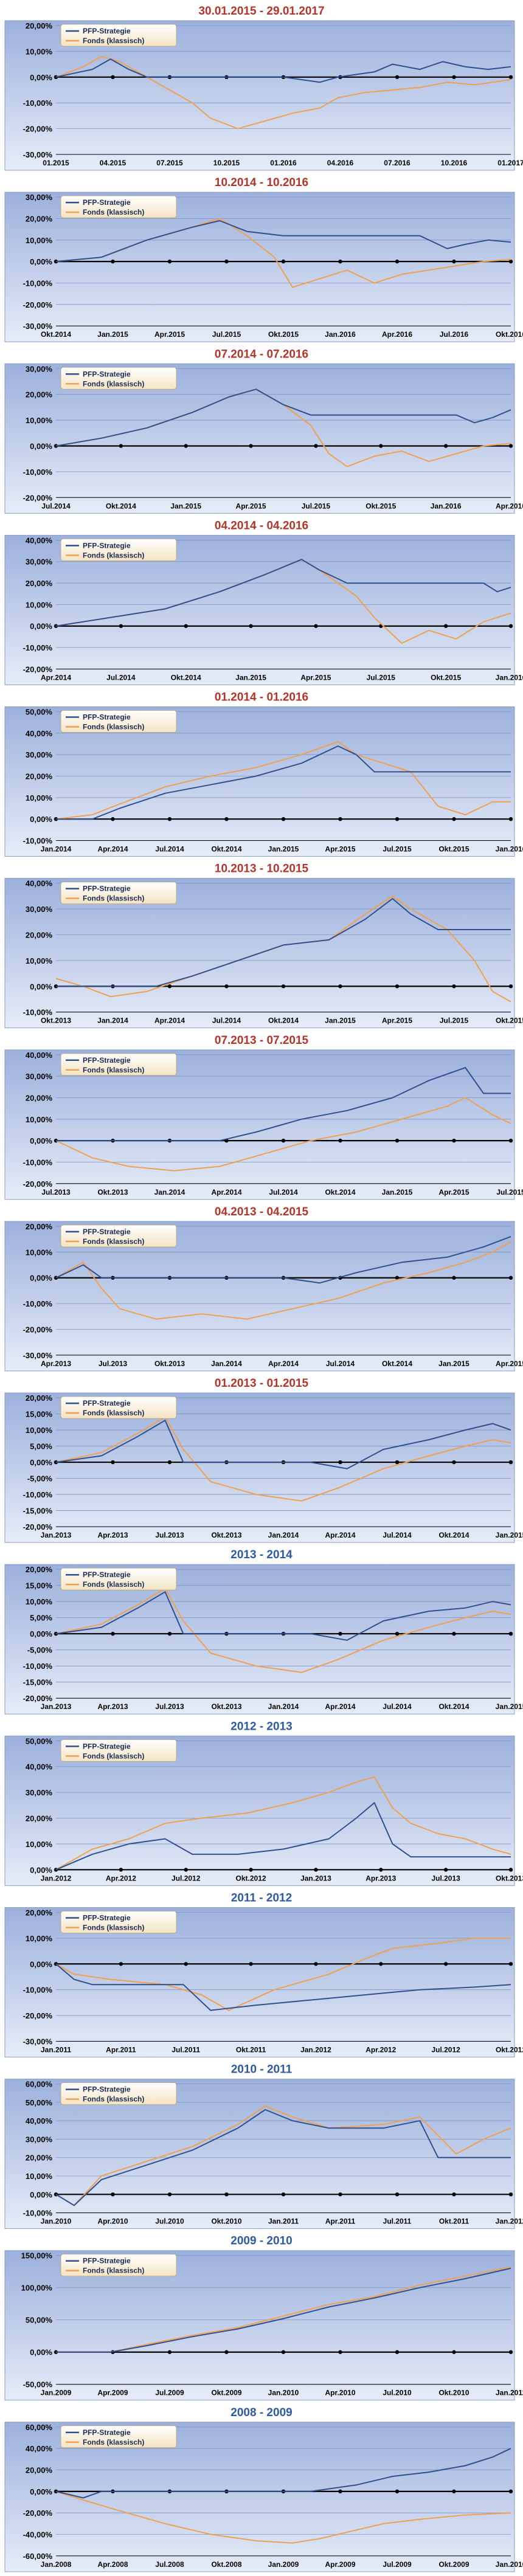 Image resolution: width=523 pixels, height=2576 pixels. I want to click on x-tick-label: Apr.2016, so click(510, 506).